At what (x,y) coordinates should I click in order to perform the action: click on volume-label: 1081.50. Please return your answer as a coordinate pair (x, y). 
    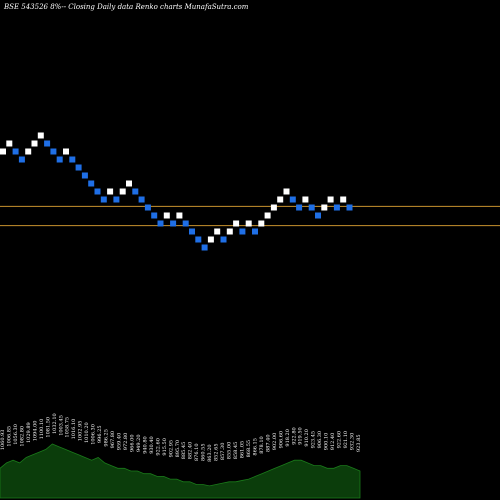
    Looking at the image, I should click on (48, 427).